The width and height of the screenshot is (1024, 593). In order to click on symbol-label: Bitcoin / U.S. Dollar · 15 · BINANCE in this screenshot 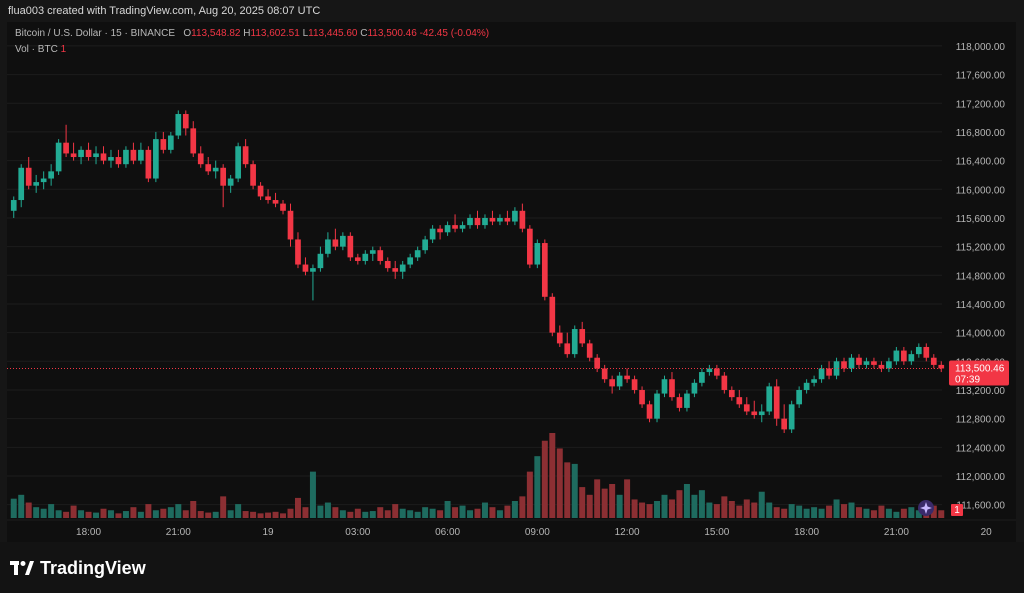, I will do `click(95, 33)`.